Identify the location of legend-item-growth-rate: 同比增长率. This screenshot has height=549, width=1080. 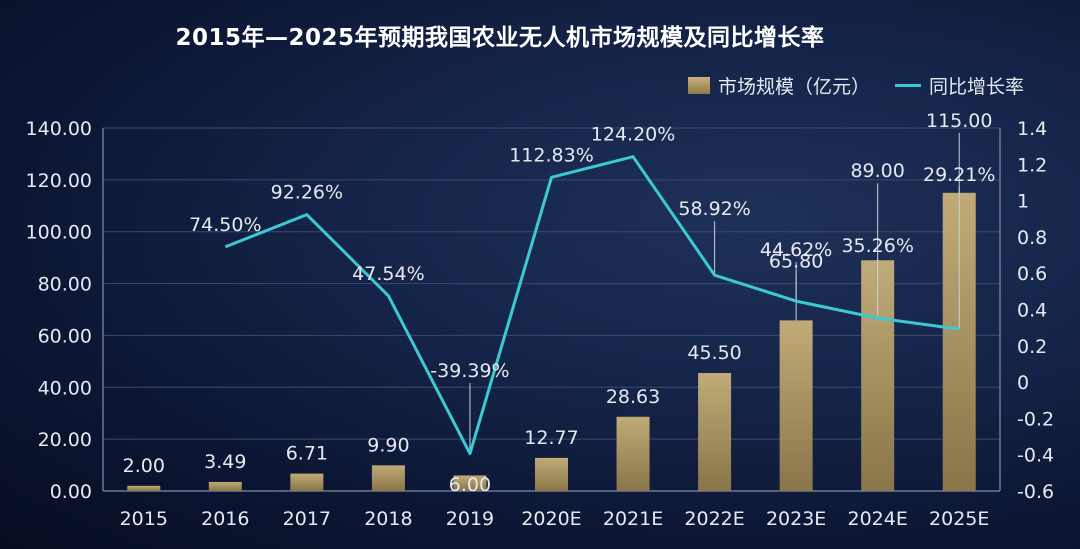
(959, 85).